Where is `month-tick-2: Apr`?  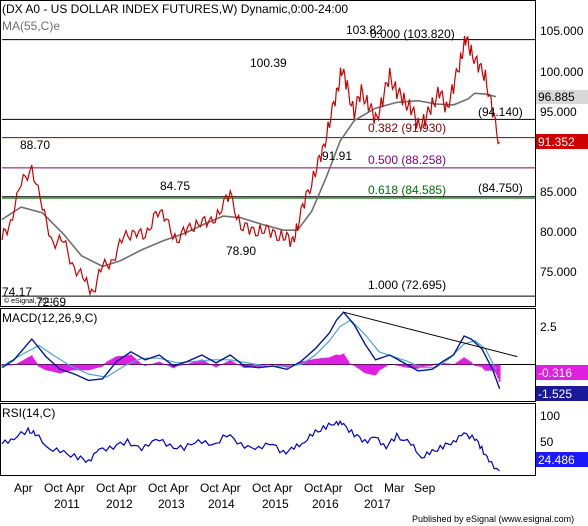 month-tick-2: Apr is located at coordinates (75, 488).